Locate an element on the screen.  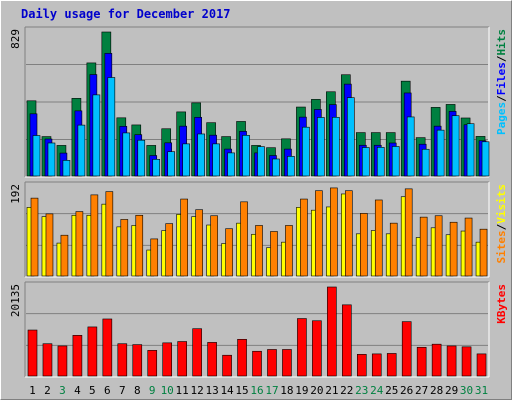
x-tick-label-day-18: 18 is located at coordinates (286, 390).